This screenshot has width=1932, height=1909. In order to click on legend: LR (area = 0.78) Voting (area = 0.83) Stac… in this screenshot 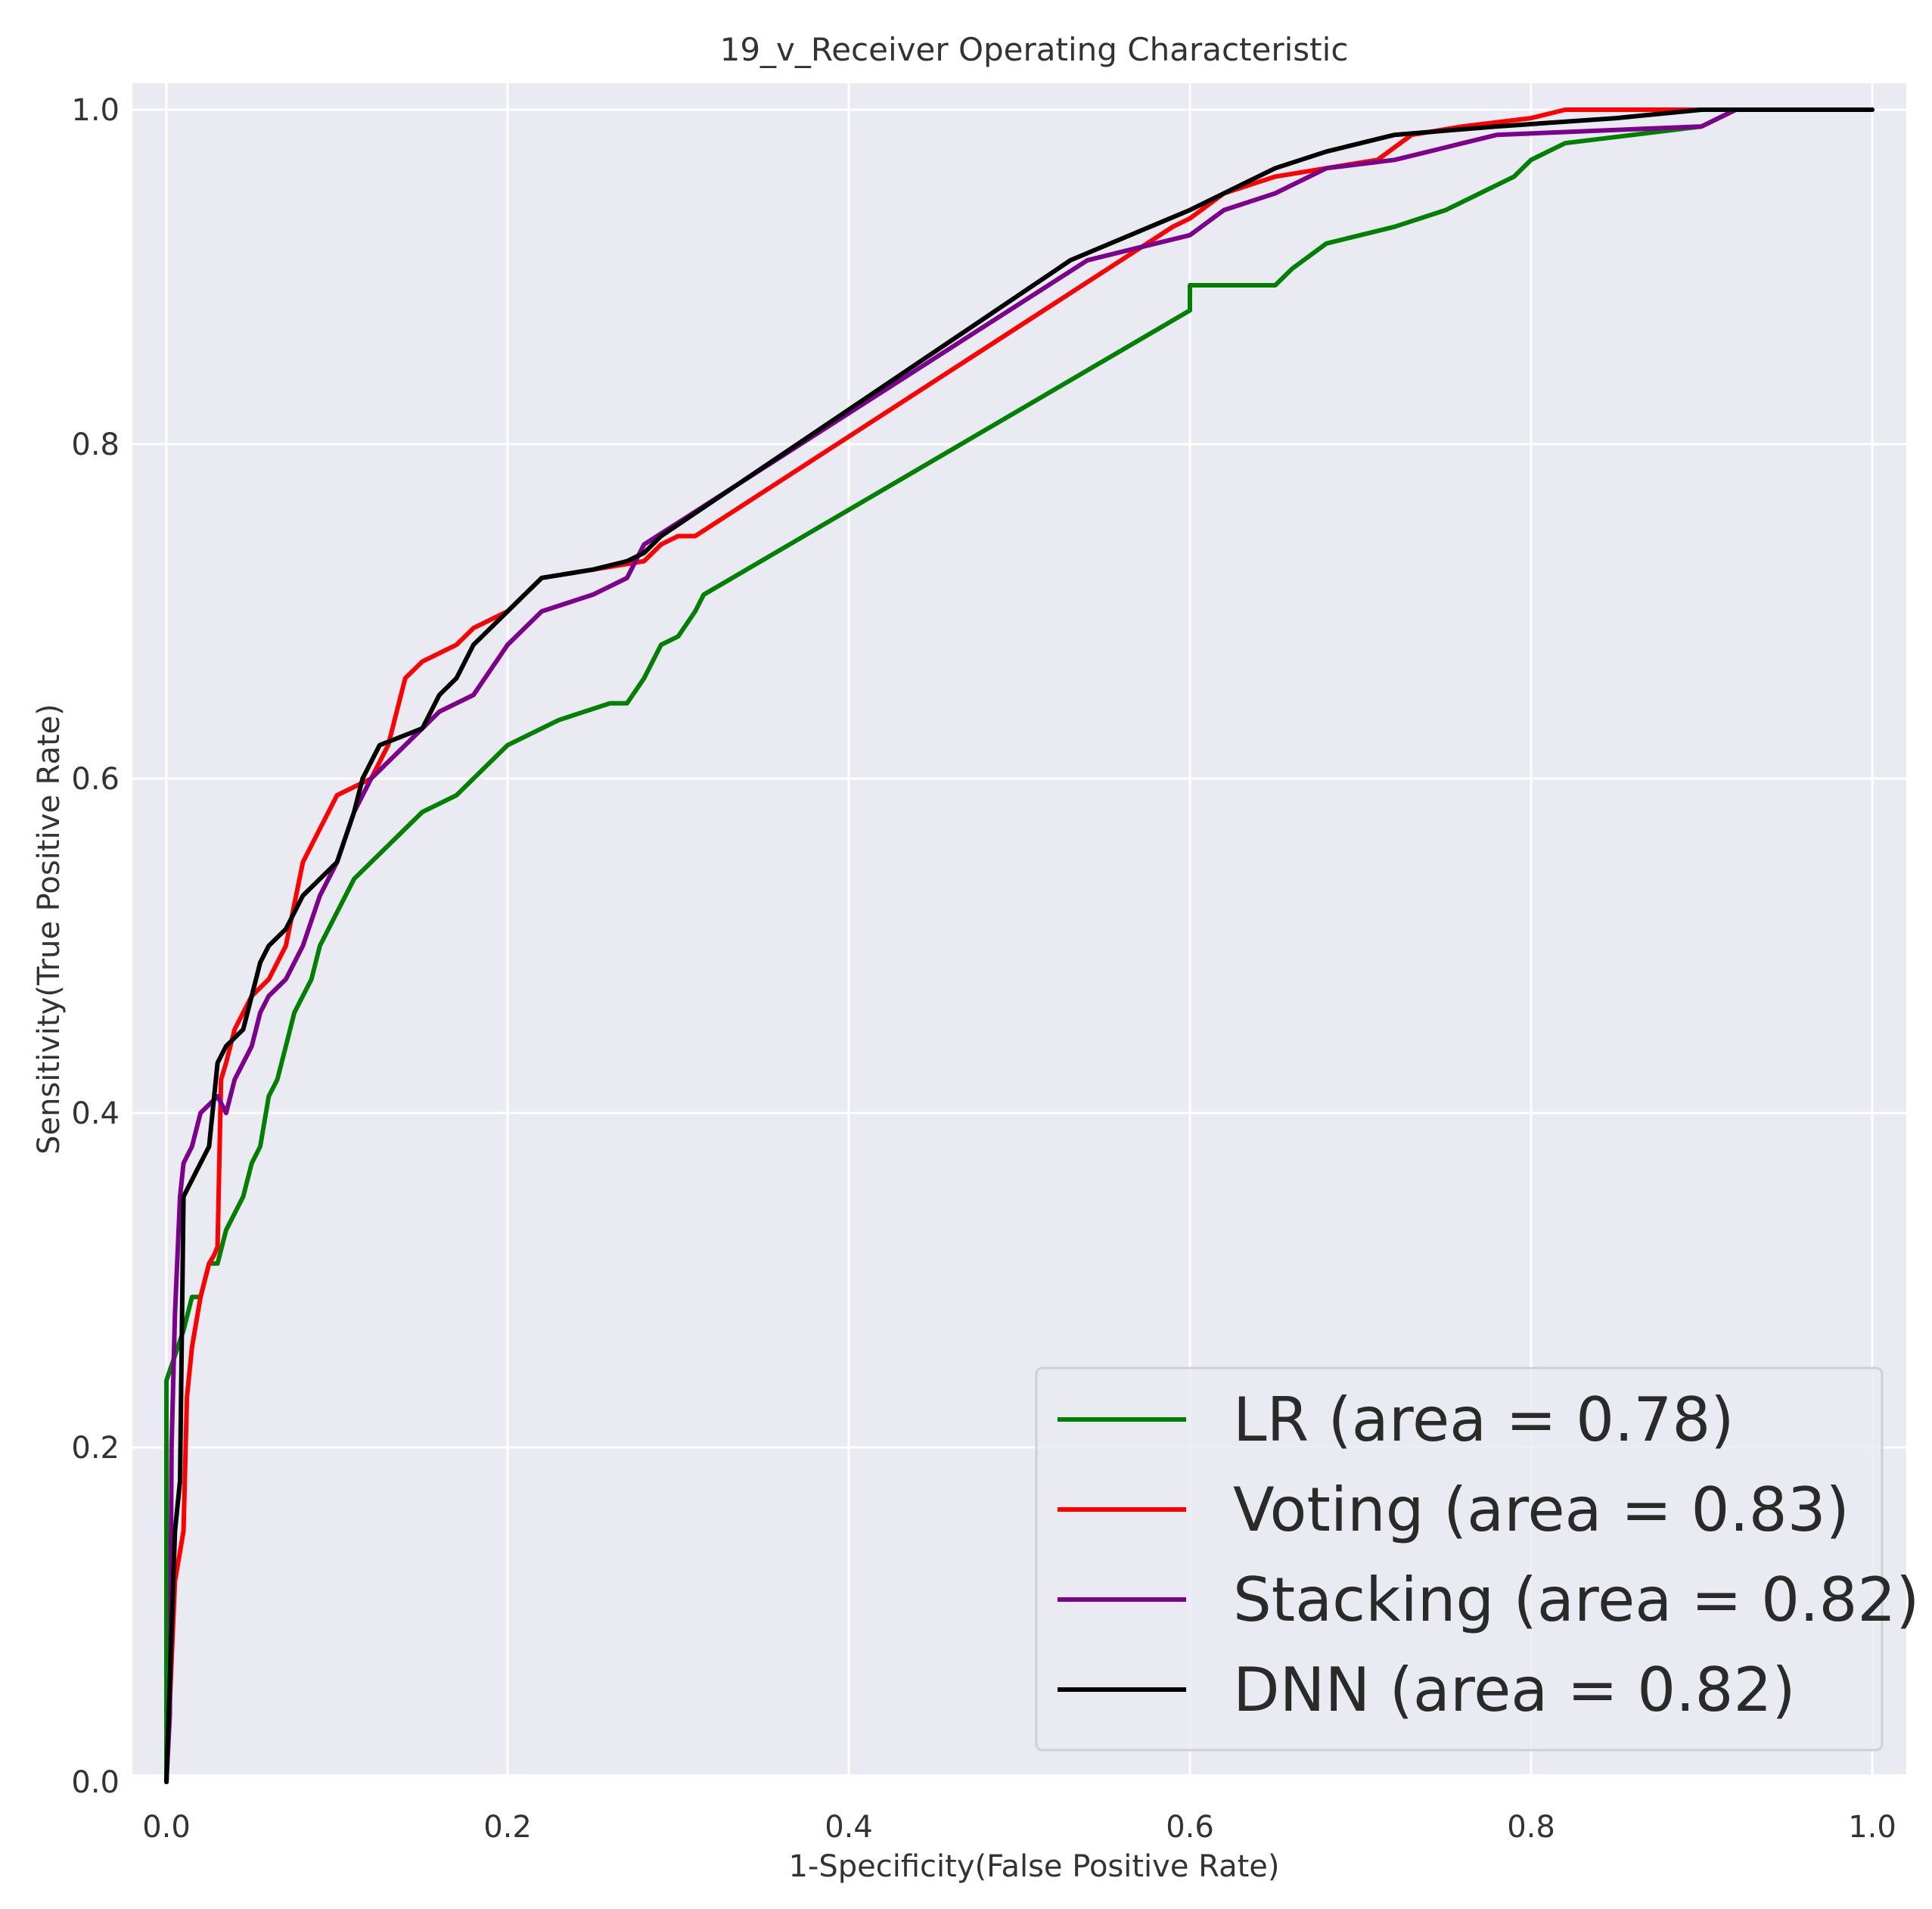, I will do `click(1477, 1559)`.